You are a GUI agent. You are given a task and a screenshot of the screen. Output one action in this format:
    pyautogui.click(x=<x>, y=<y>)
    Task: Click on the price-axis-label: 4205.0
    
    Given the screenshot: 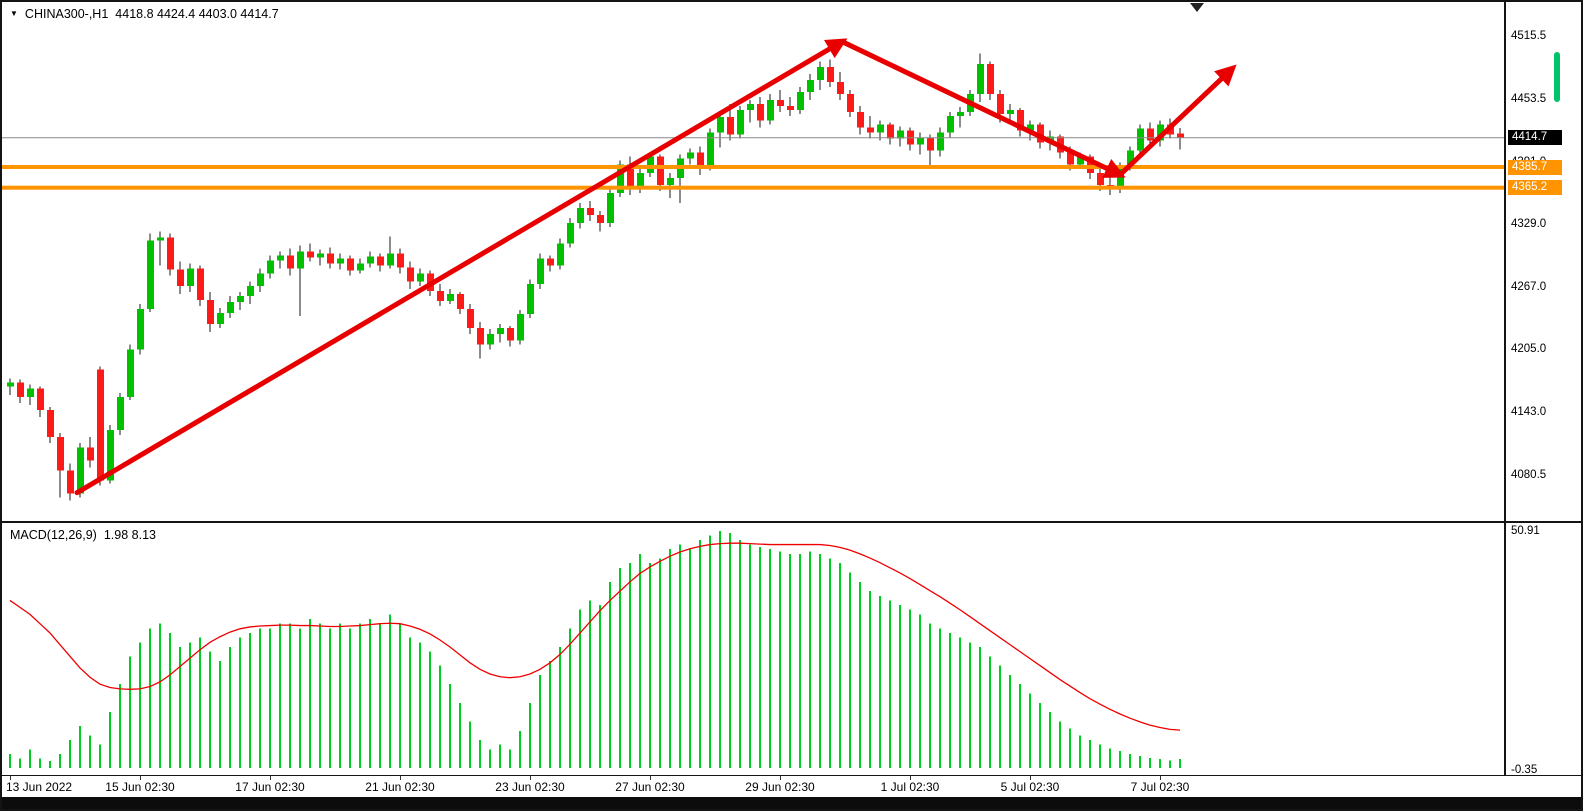 What is the action you would take?
    pyautogui.click(x=1529, y=349)
    